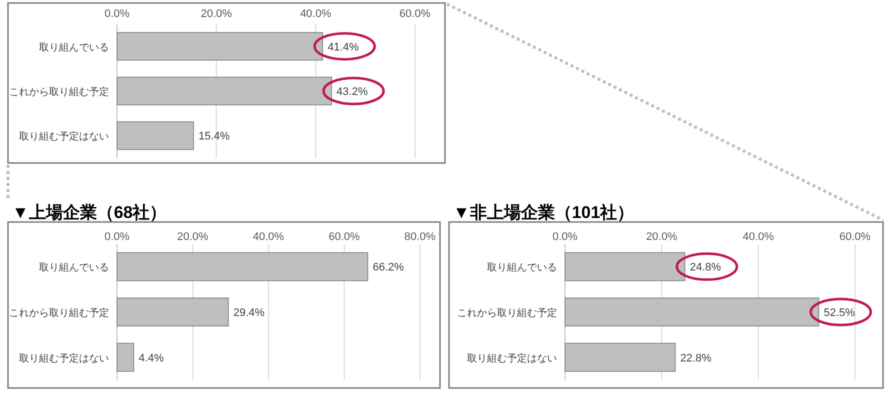  What do you see at coordinates (420, 237) in the screenshot?
I see `x-tick-label: 80.0%` at bounding box center [420, 237].